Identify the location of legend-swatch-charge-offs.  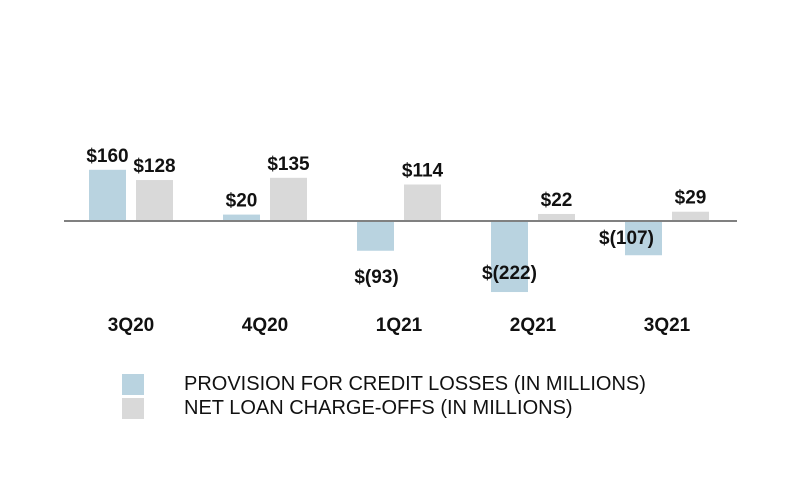
(133, 408).